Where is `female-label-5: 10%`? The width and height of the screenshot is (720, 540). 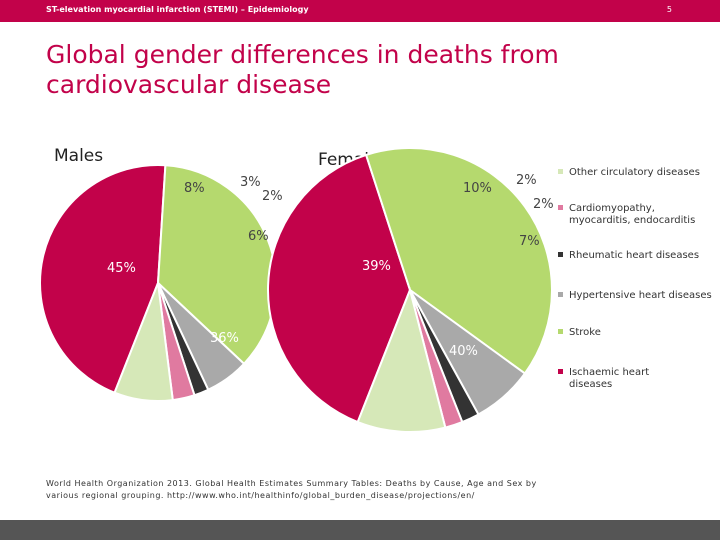 female-label-5: 10% is located at coordinates (477, 188).